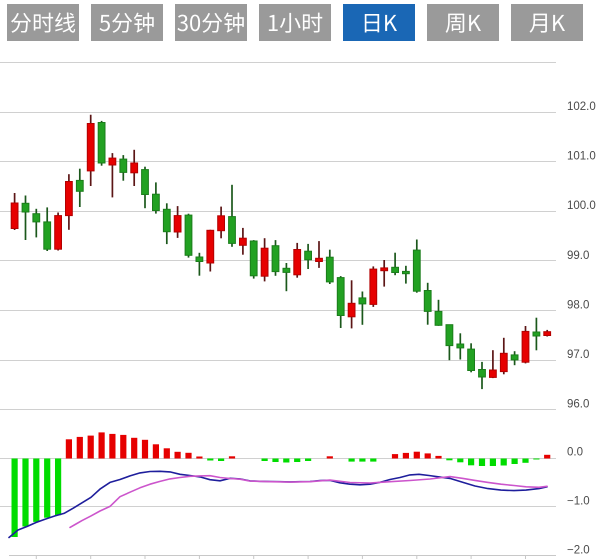 Image resolution: width=604 pixels, height=559 pixels. What do you see at coordinates (581, 157) in the screenshot?
I see `svg-text: 101.0` at bounding box center [581, 157].